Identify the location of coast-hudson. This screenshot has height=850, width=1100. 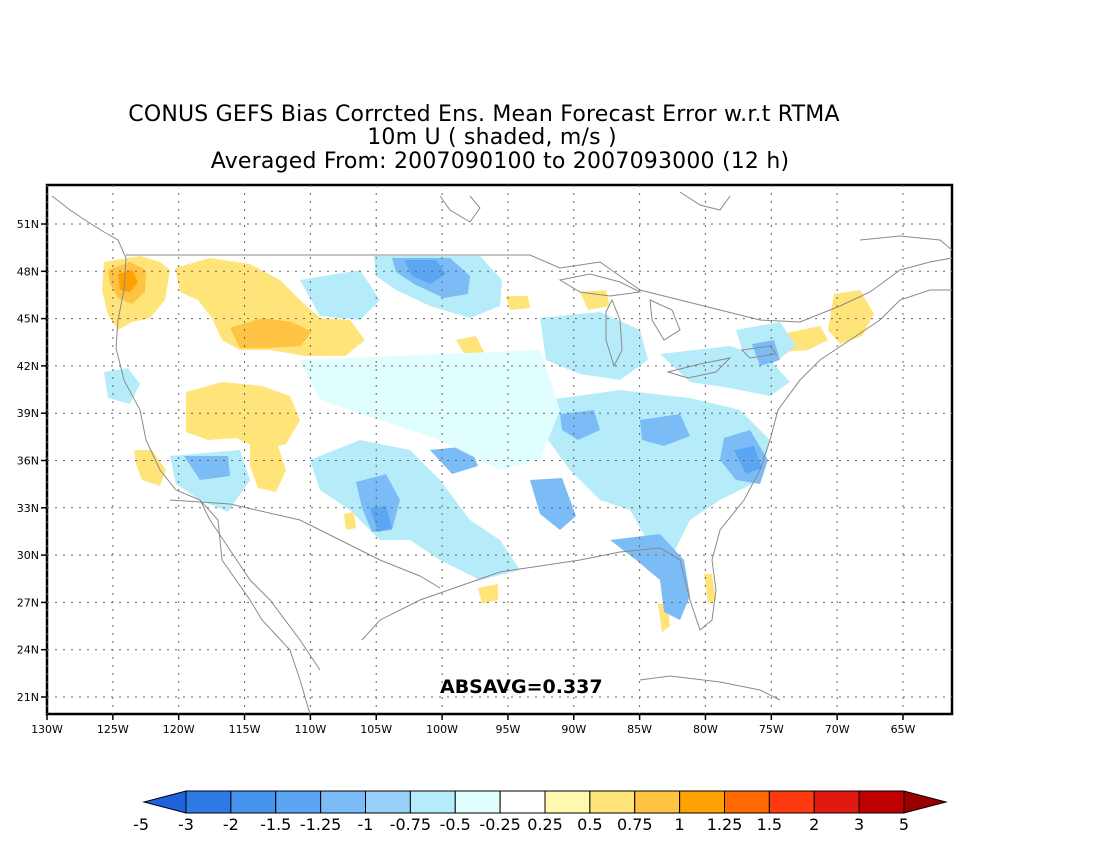
(705, 201).